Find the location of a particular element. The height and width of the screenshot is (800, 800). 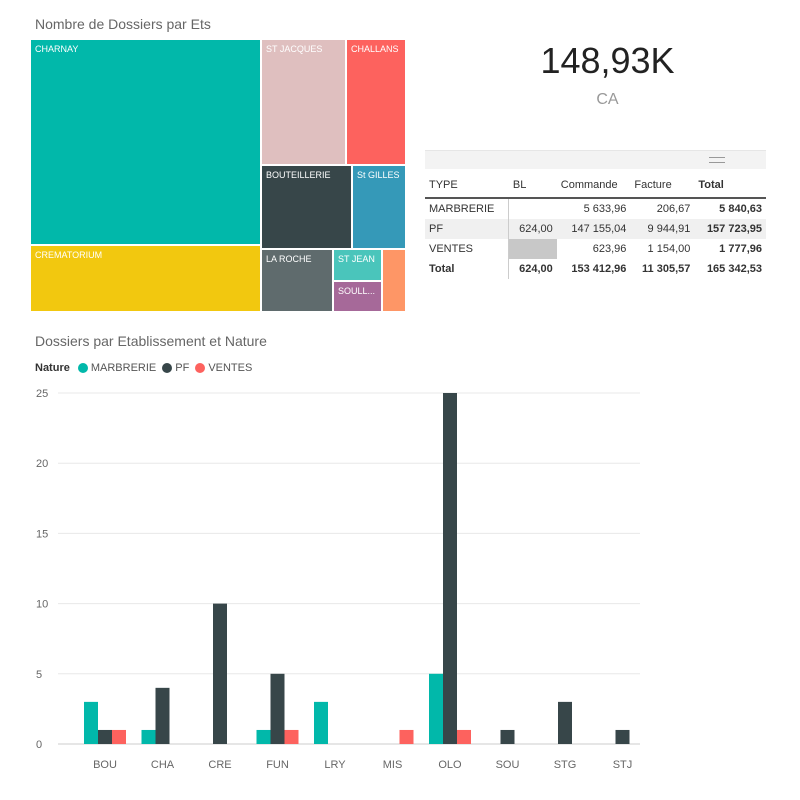

treemap-tile-charnay: CHARNAY is located at coordinates (145, 142).